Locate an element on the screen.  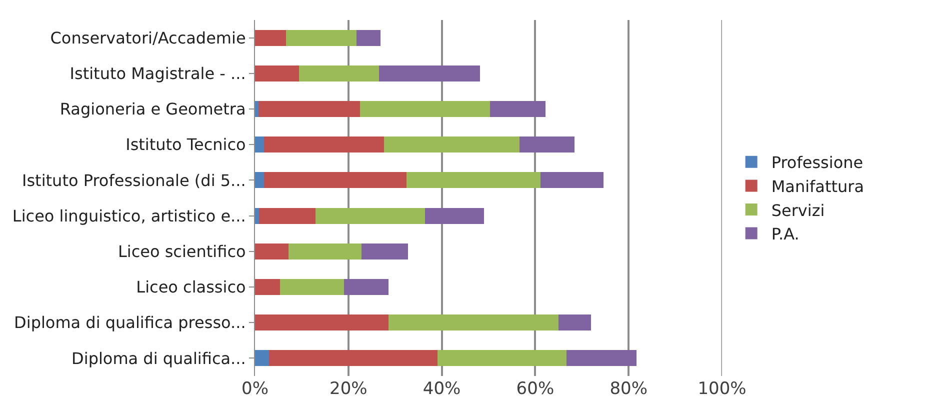
legend-label: Servizi is located at coordinates (798, 210).